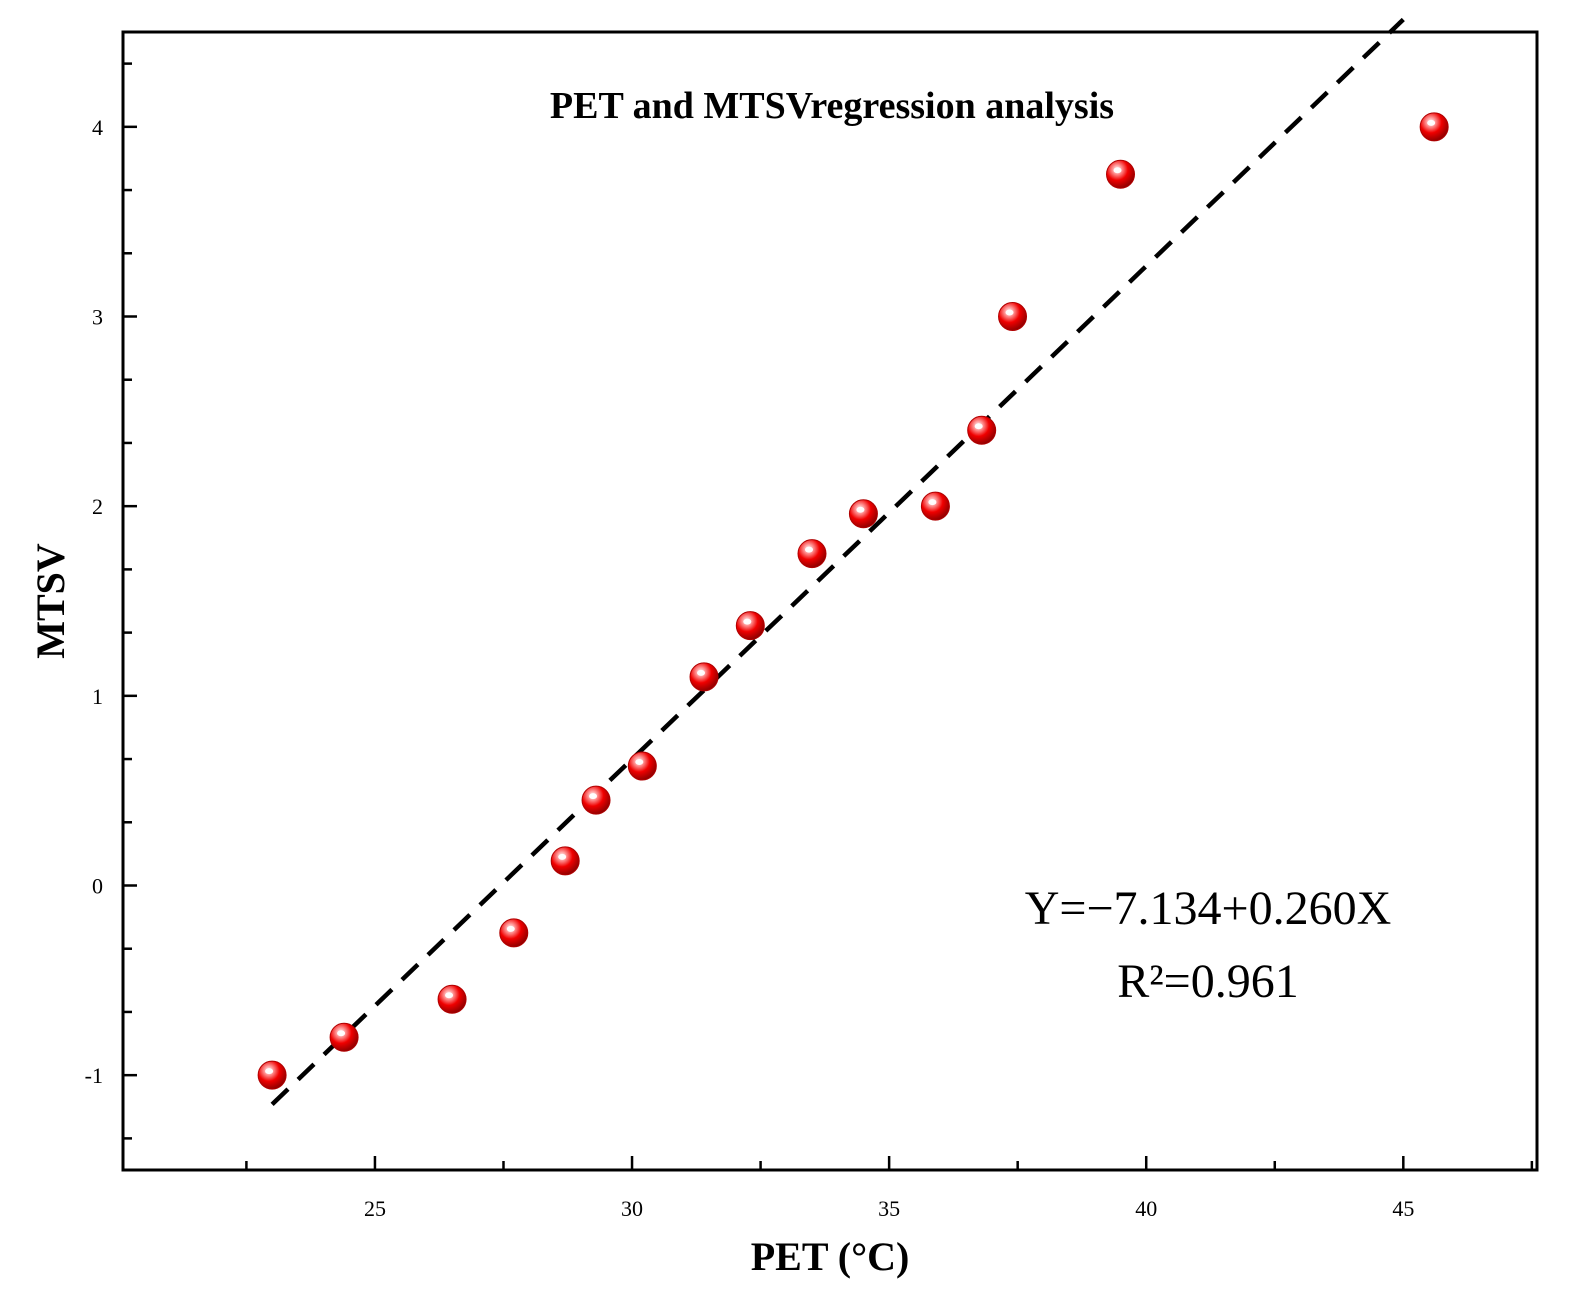  What do you see at coordinates (94, 601) in the screenshot?
I see `y-axis-tick-labels: -1 0 1 2 3 4` at bounding box center [94, 601].